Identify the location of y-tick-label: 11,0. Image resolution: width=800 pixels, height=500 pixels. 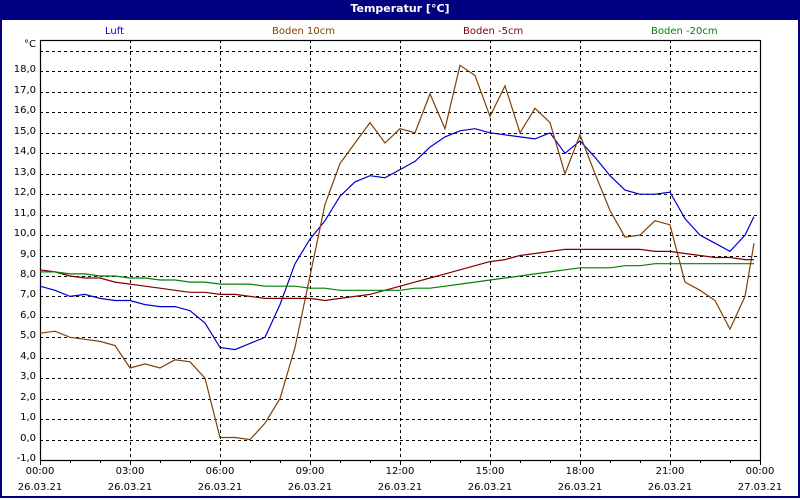
(24, 213).